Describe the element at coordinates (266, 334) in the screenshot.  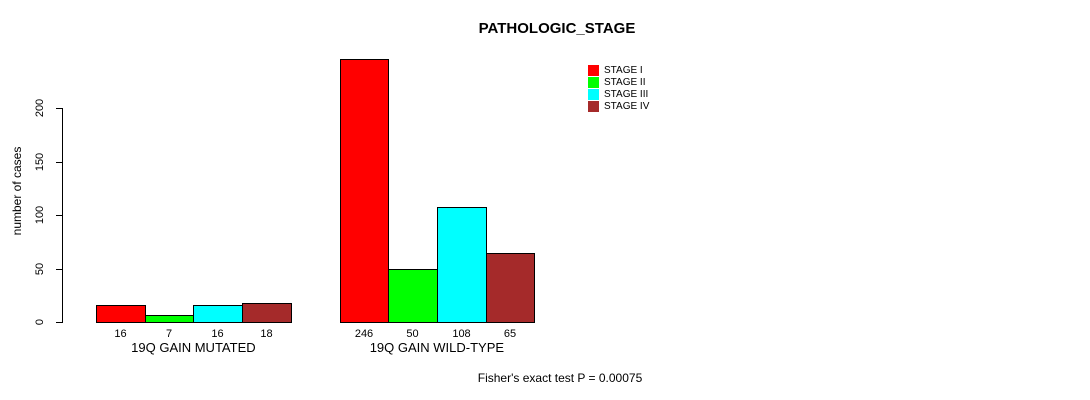
I see `value-label-stage-iv-mutated: 18` at that location.